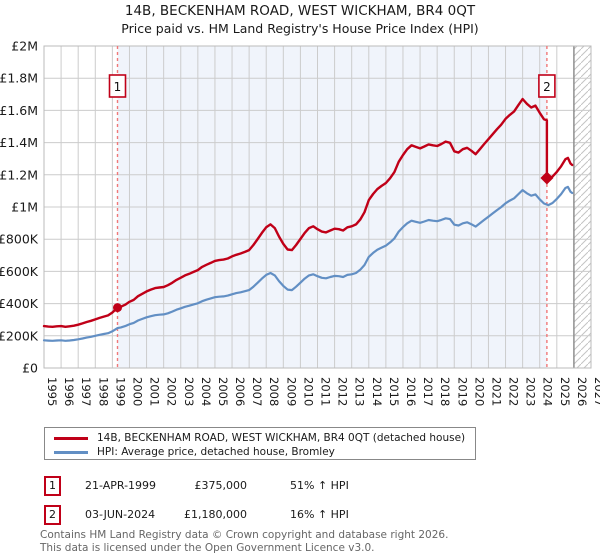  Describe the element at coordinates (531, 391) in the screenshot. I see `x-tick-label: 2023` at that location.